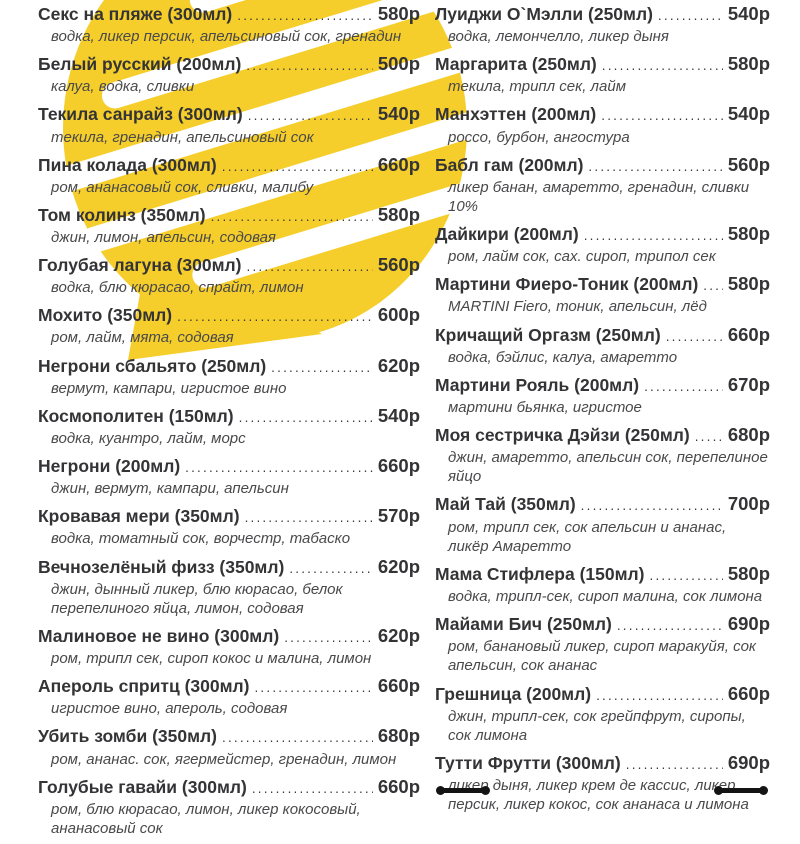 This screenshot has height=844, width=800. What do you see at coordinates (544, 14) in the screenshot?
I see `item-title: Луиджи О`Мэлли (250мл)` at bounding box center [544, 14].